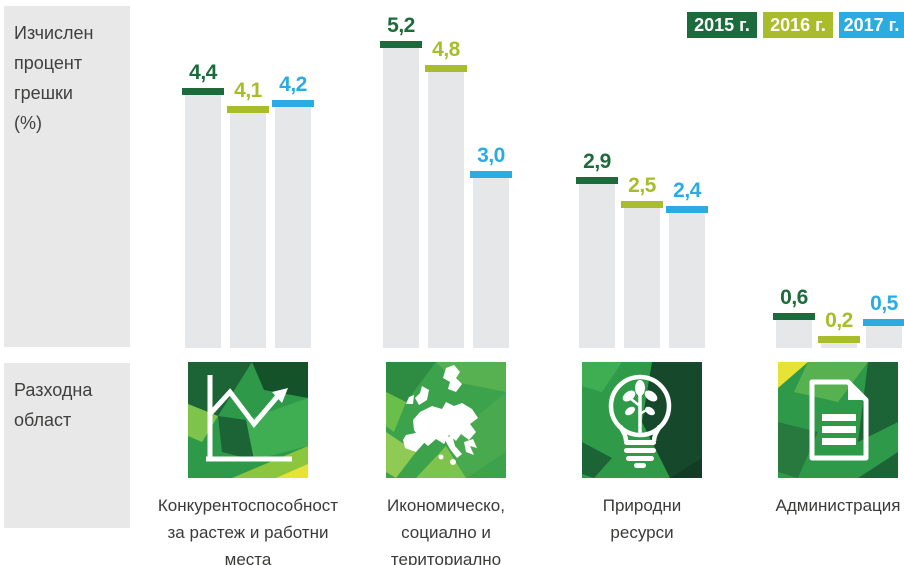  I want to click on bar-value-2015-cat0: 4,4, so click(203, 72).